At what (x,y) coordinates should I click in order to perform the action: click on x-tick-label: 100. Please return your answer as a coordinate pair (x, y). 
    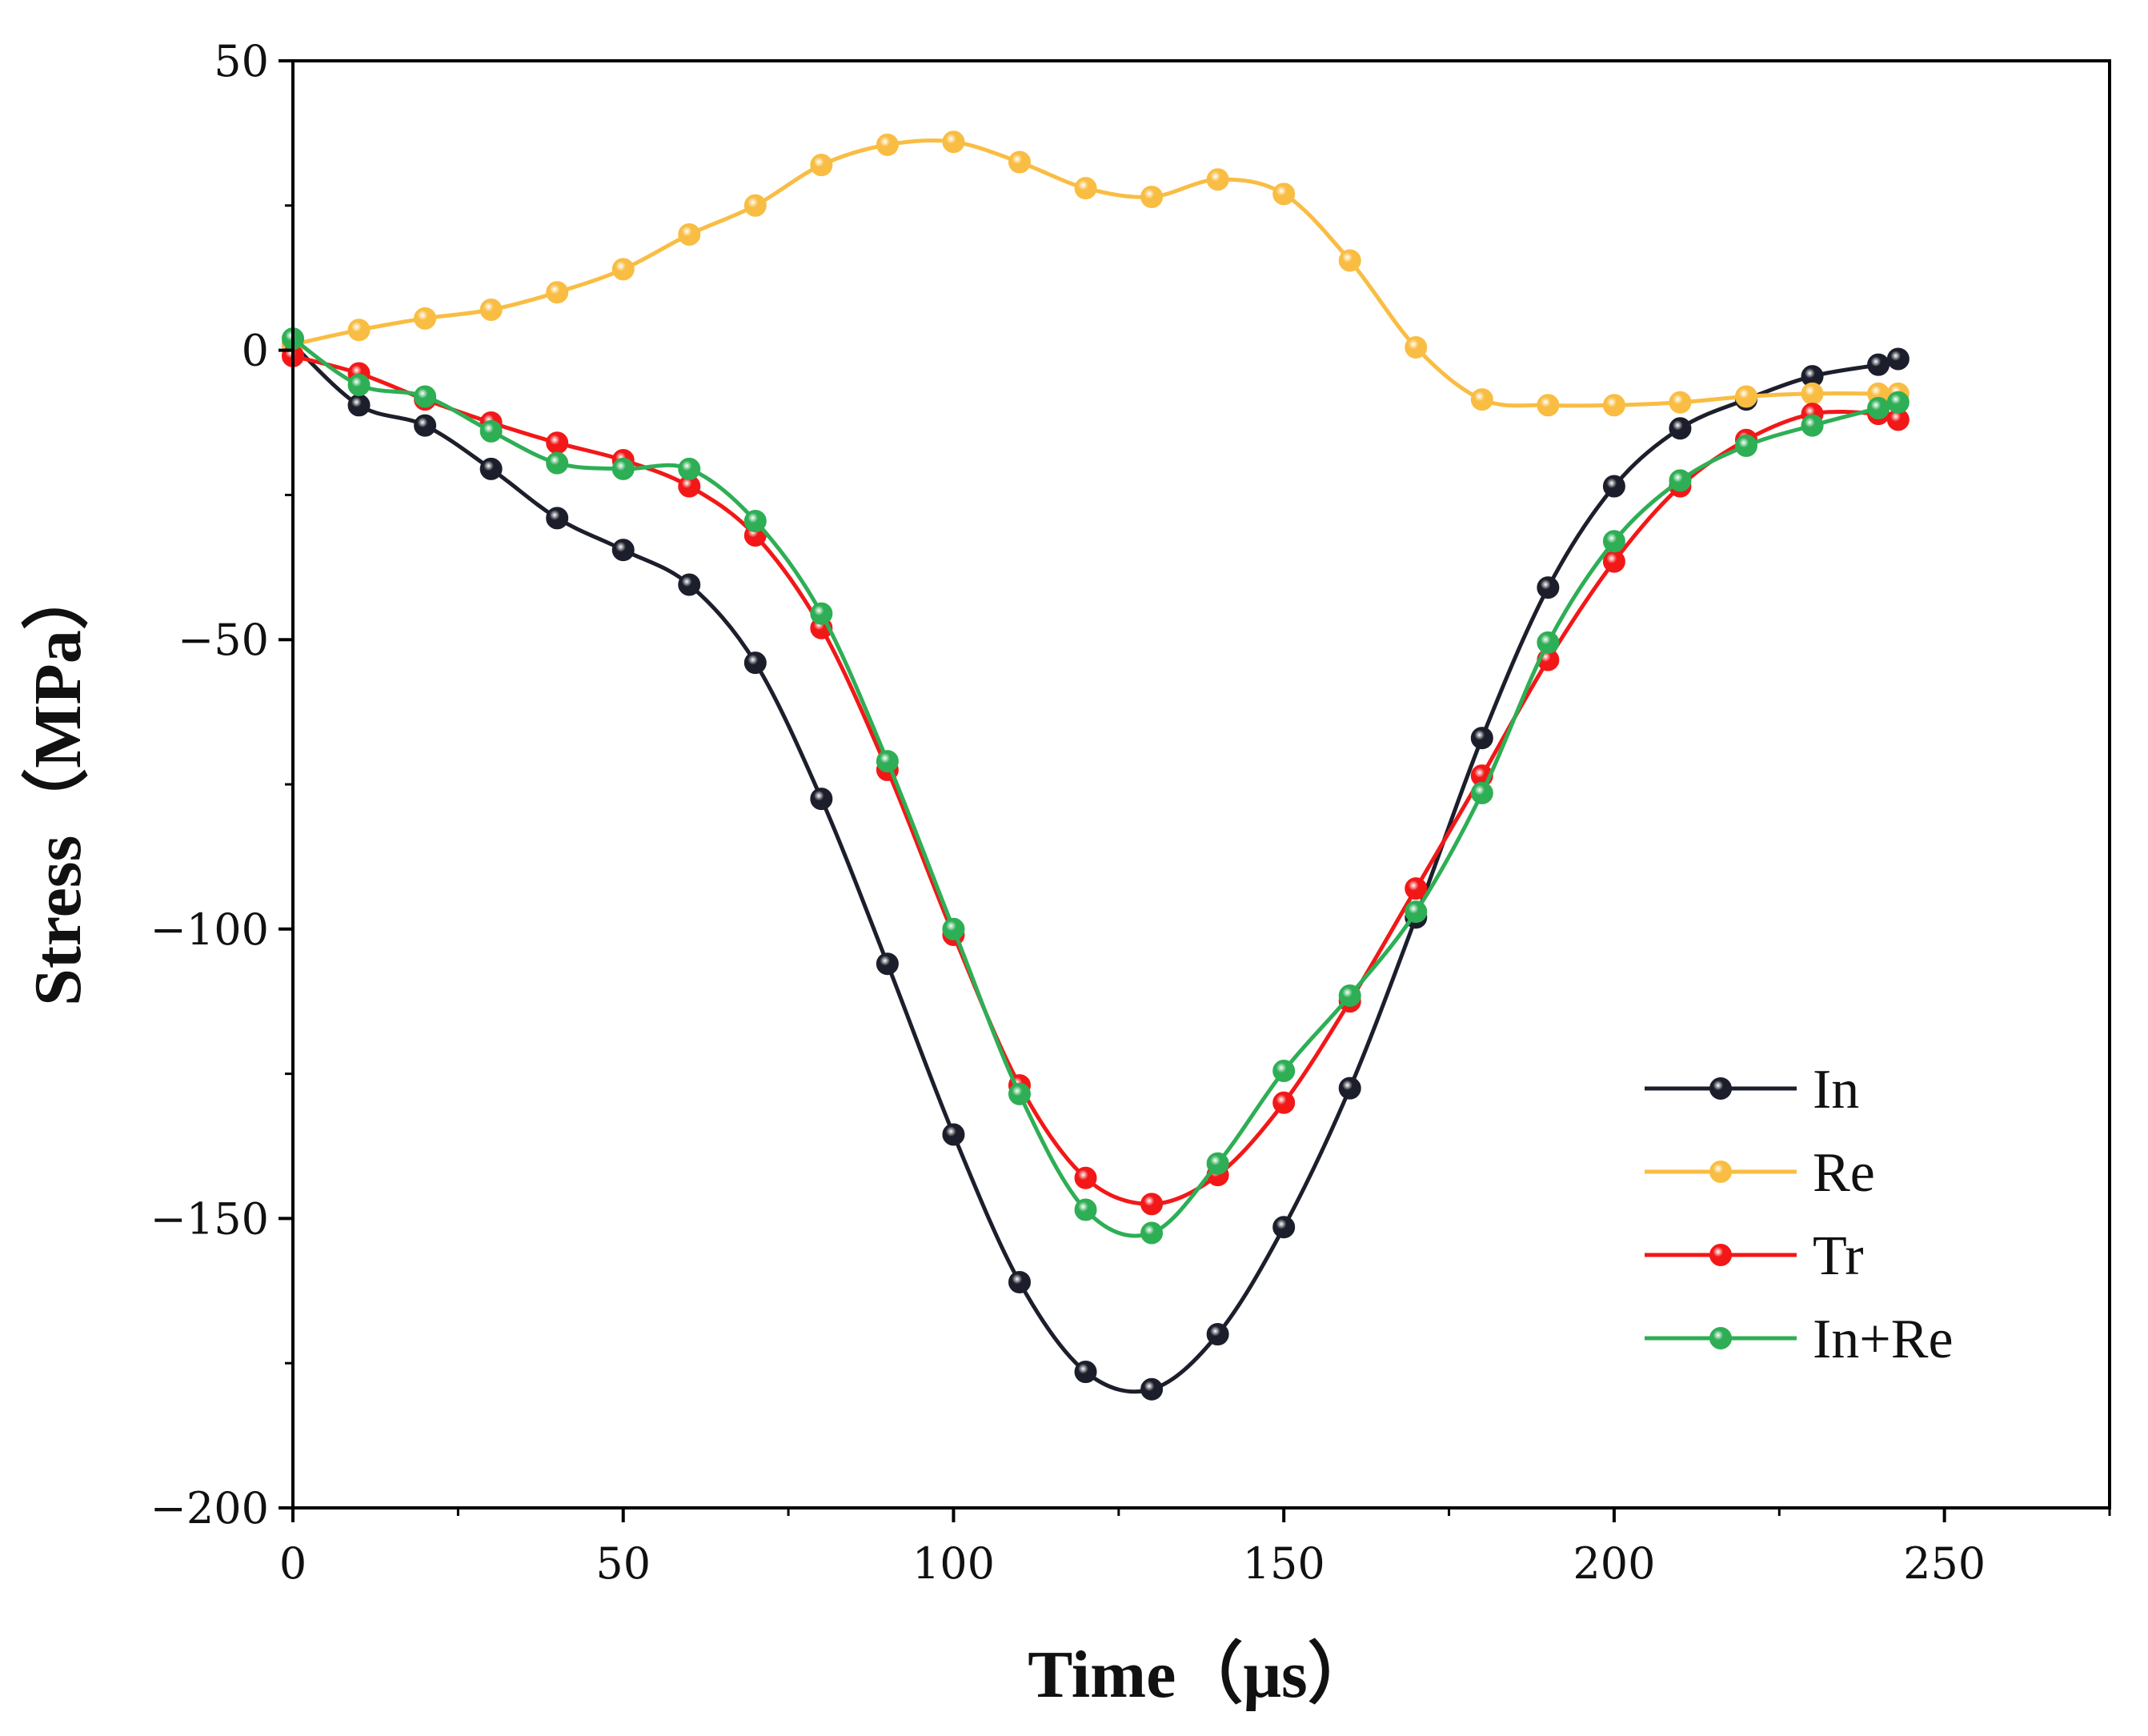
    Looking at the image, I should click on (953, 1563).